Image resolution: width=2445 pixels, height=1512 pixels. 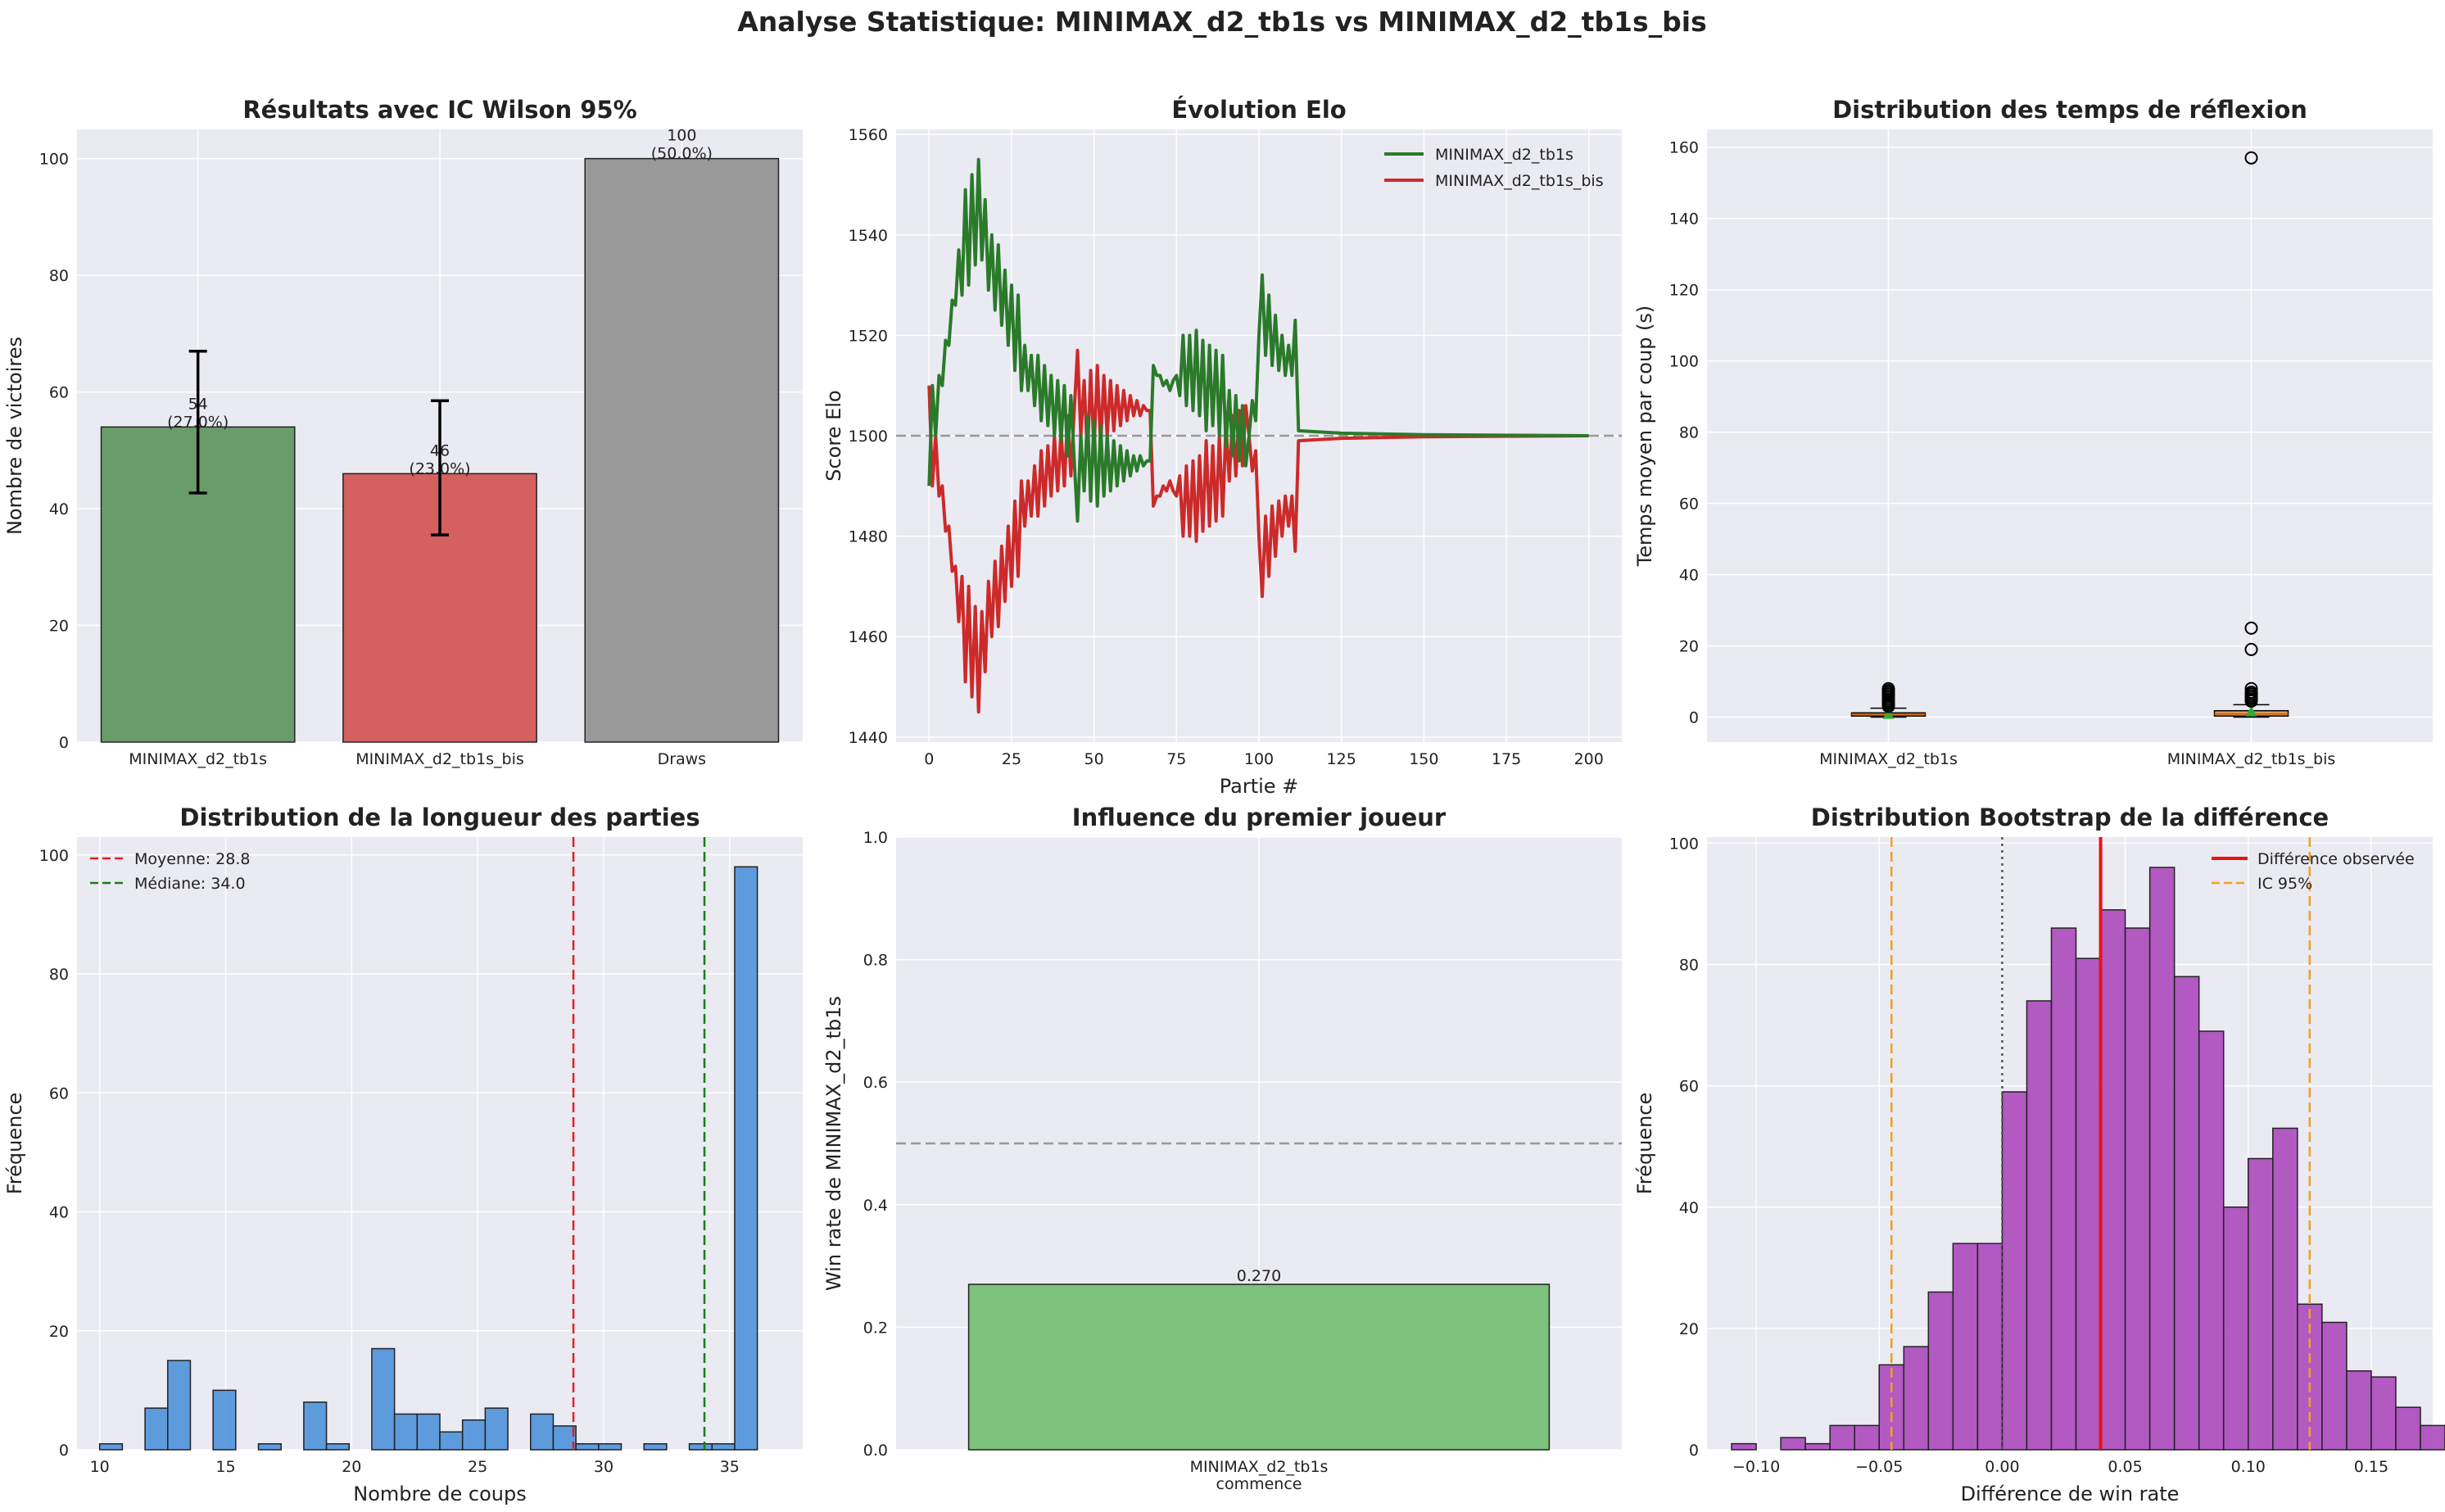 I want to click on y-tick-label: 0.4, so click(x=875, y=1206).